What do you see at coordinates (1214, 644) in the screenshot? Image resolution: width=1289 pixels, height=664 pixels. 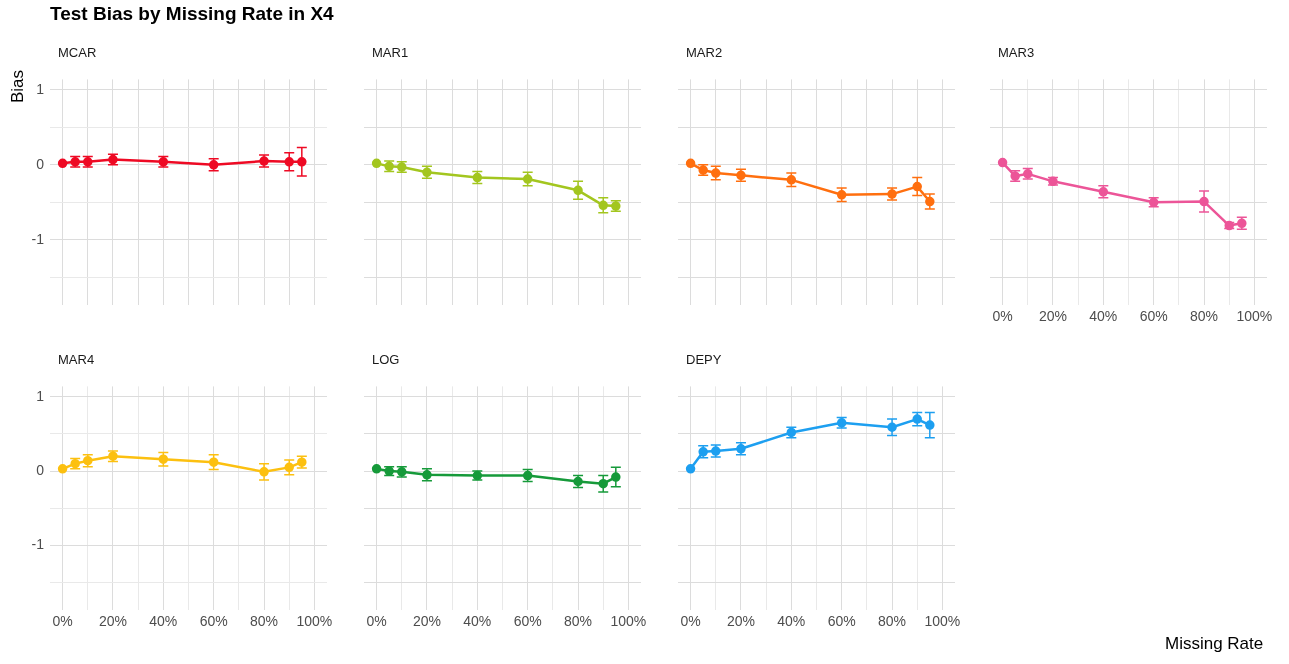 I see `x-axis-title: Missing Rate` at bounding box center [1214, 644].